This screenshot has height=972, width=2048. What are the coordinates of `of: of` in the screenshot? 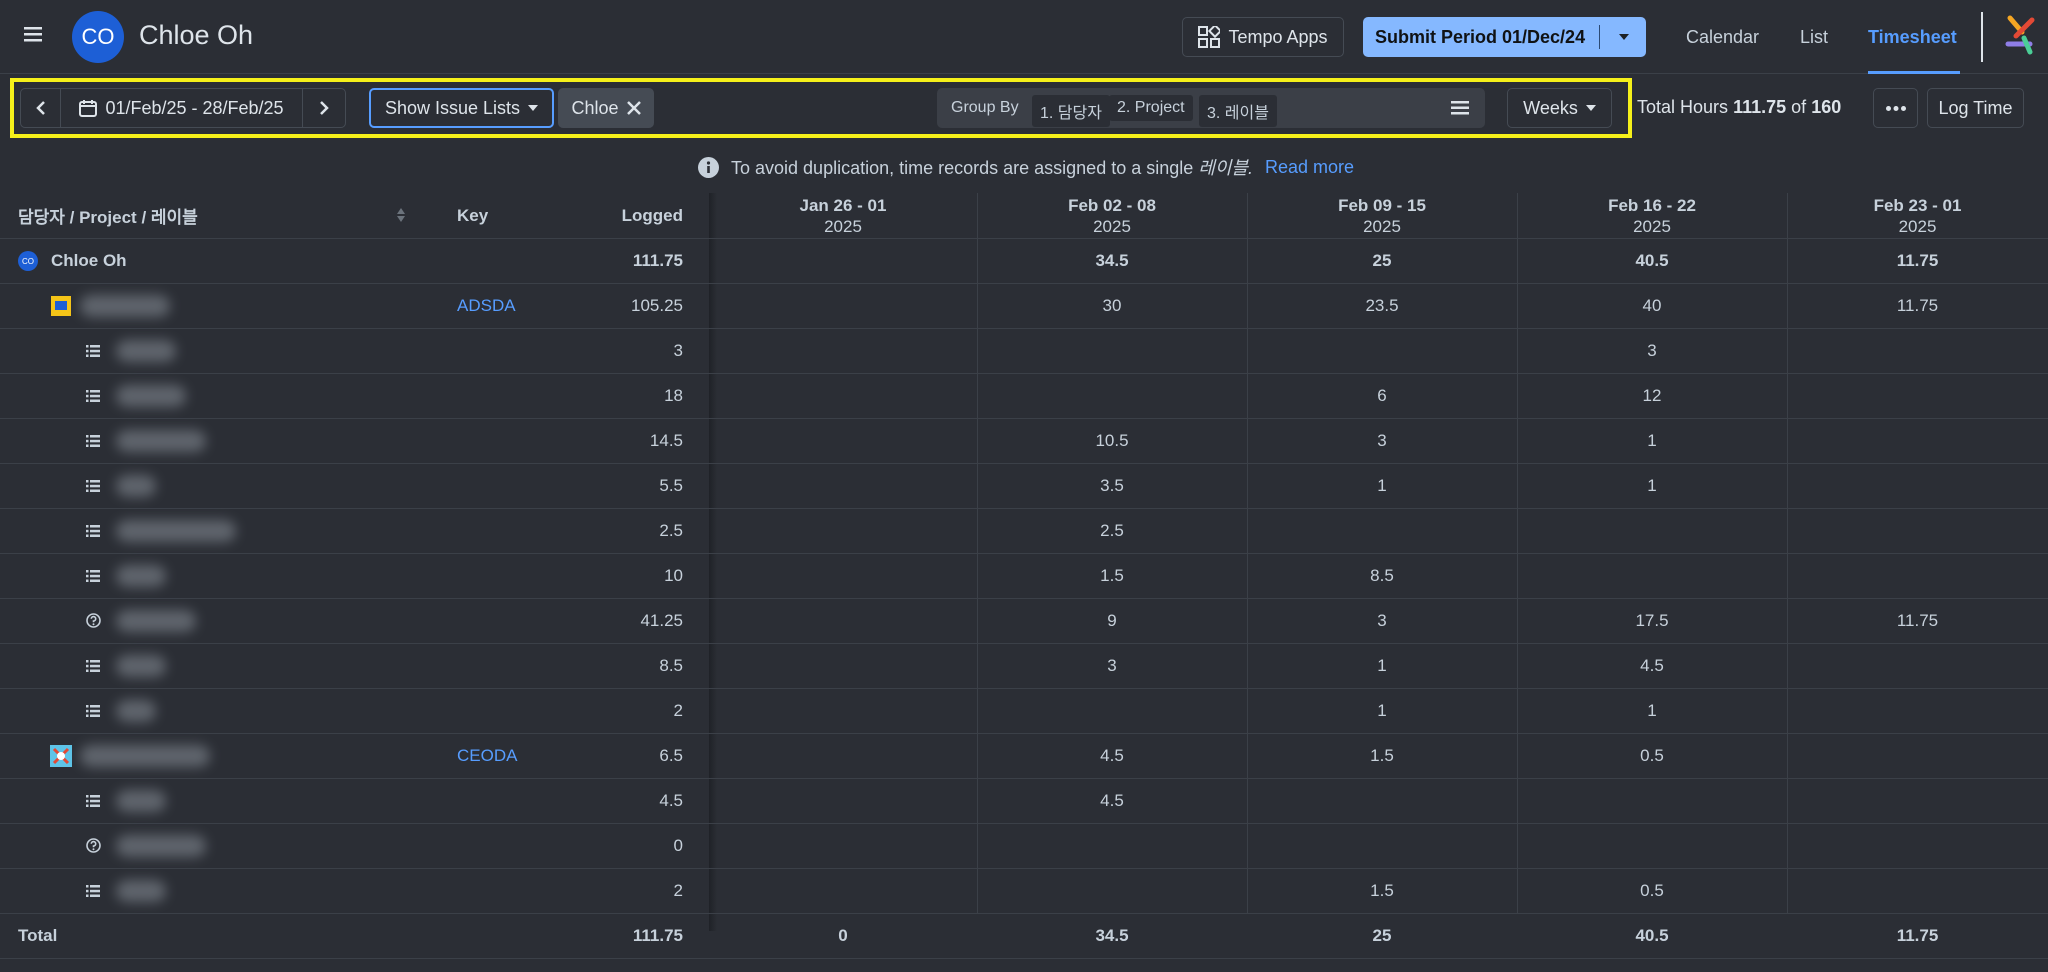 It's located at (1799, 107).